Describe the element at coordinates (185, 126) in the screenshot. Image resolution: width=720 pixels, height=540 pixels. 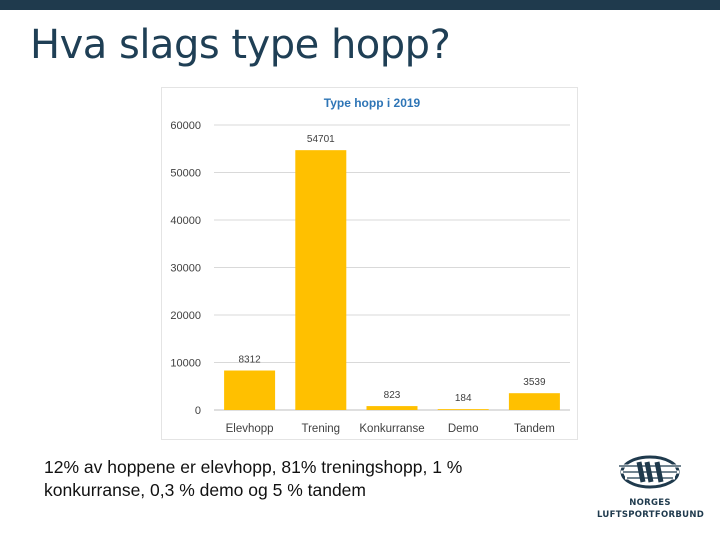
I see `y-tick-label: 60000` at that location.